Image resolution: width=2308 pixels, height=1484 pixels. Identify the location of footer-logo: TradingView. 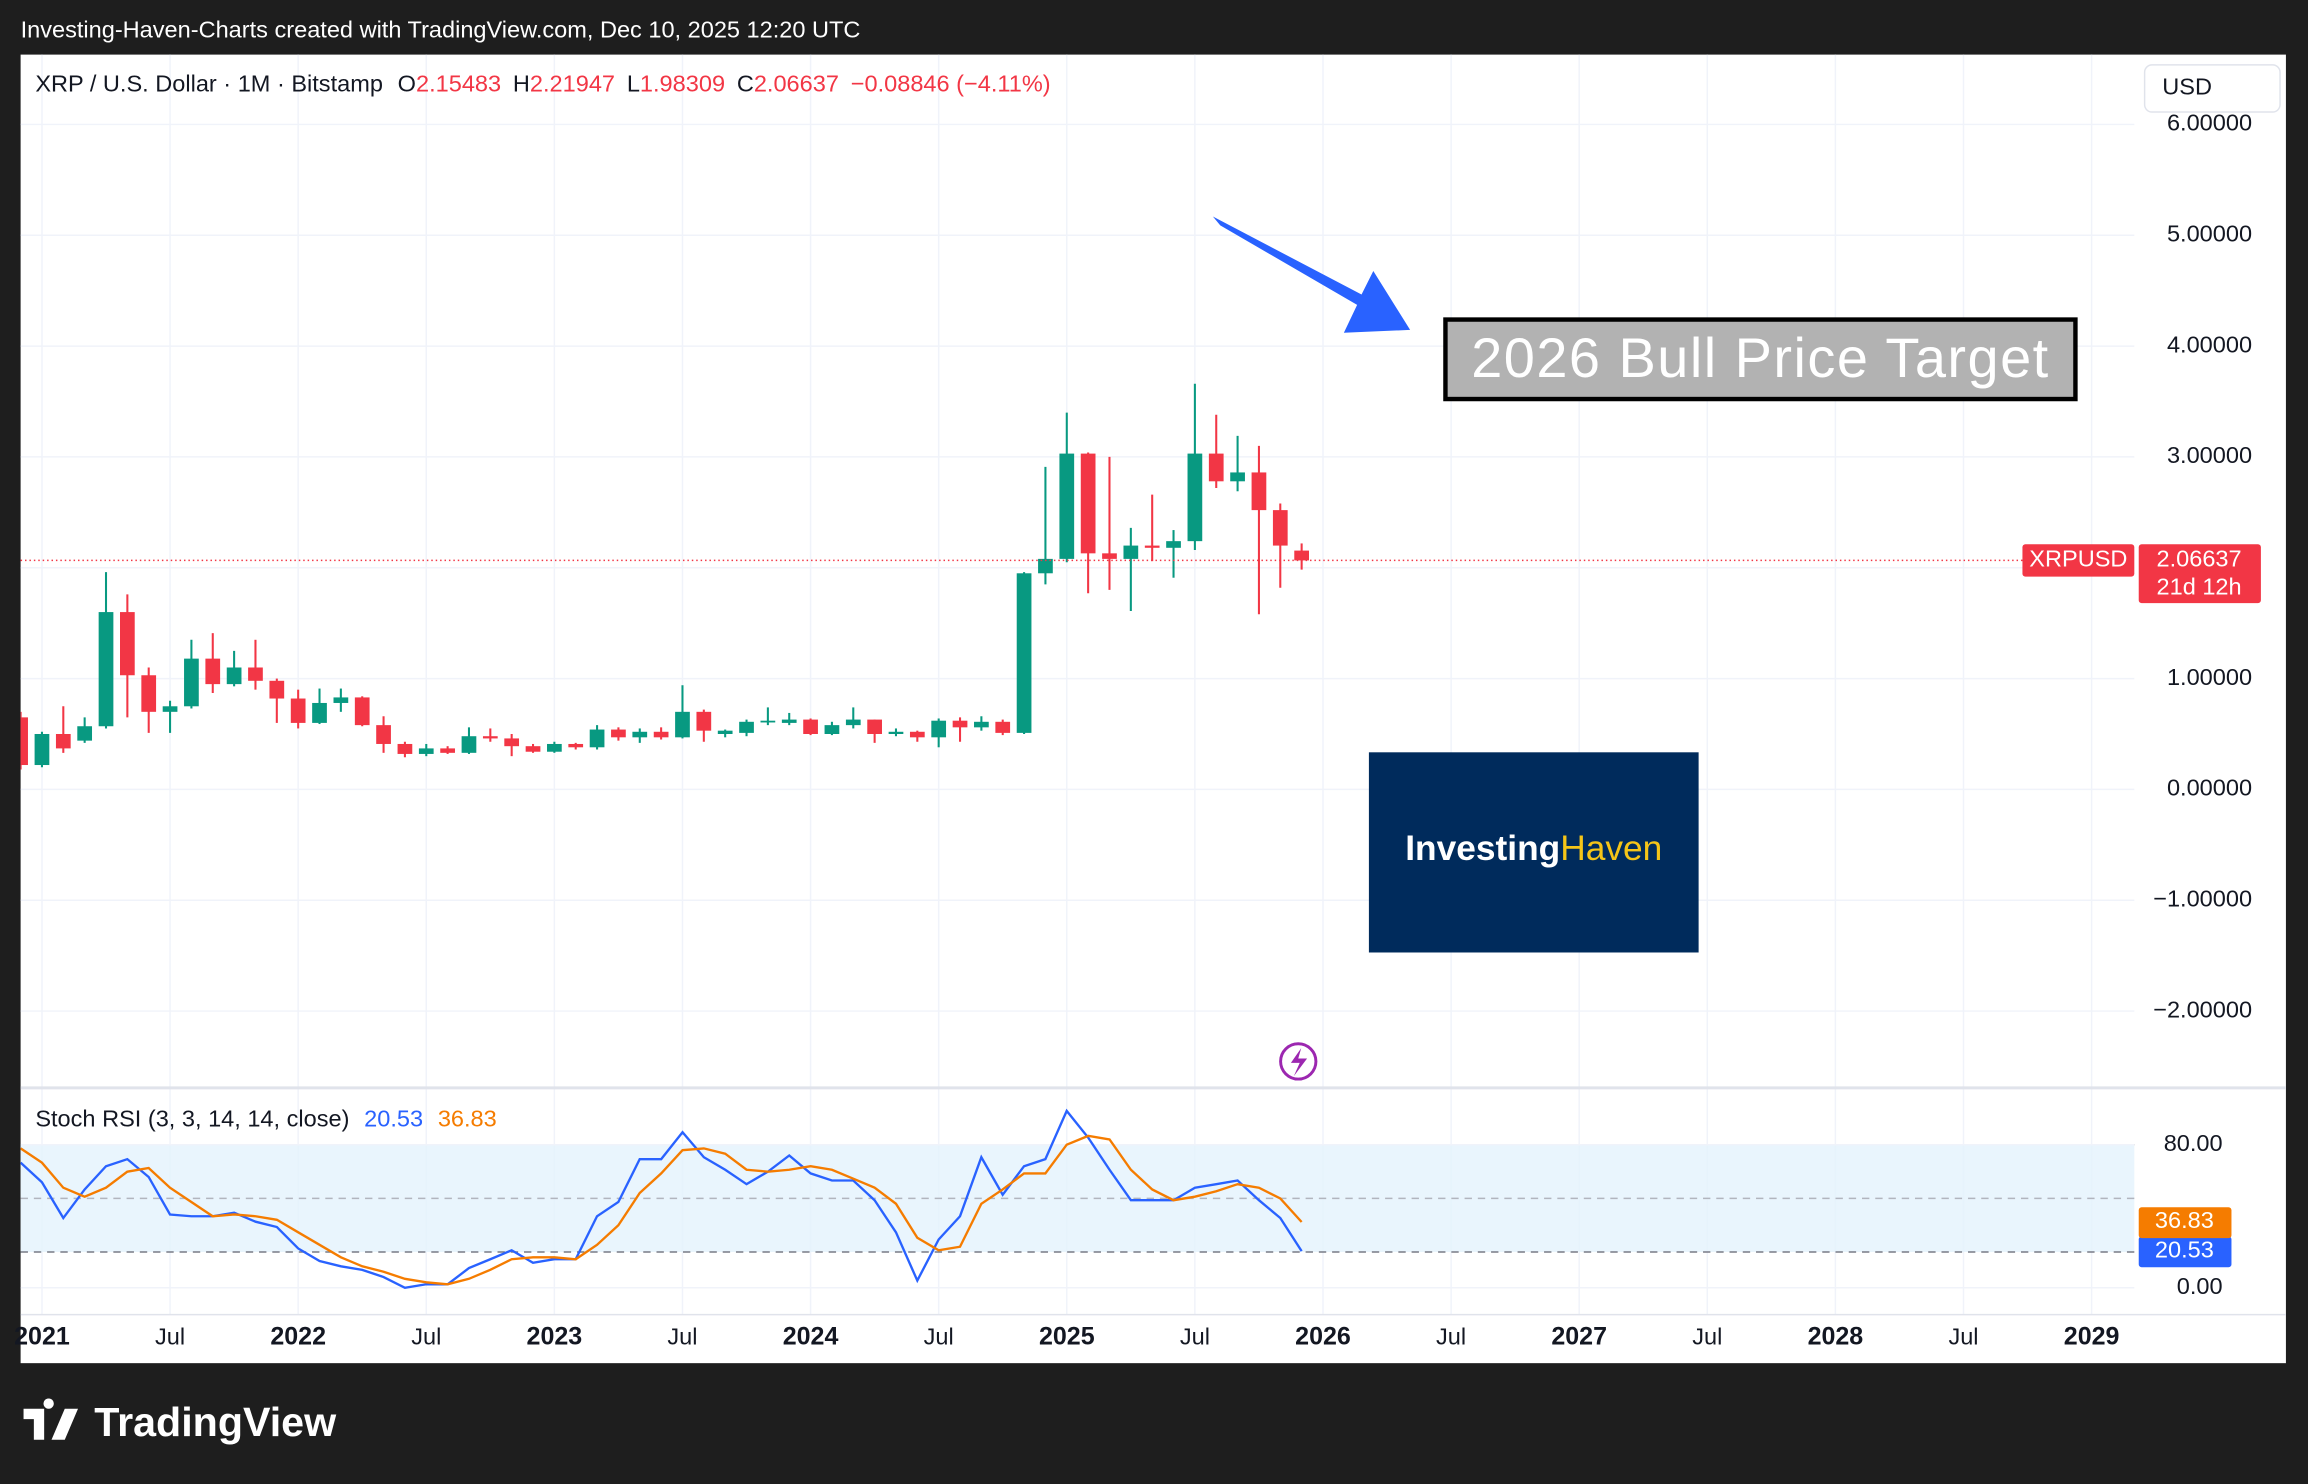
(215, 1422).